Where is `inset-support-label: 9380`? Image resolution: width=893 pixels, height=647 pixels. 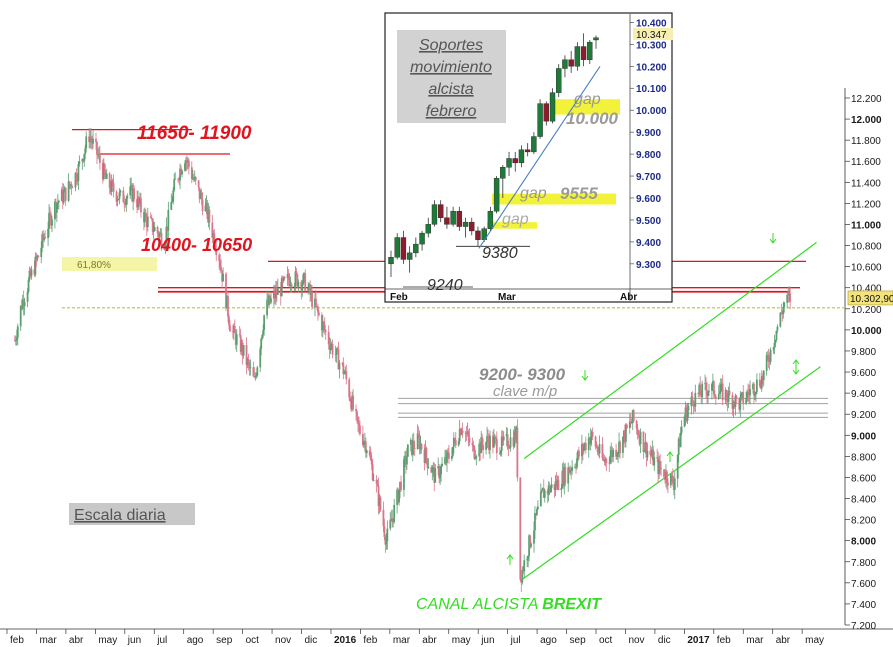
inset-support-label: 9380 is located at coordinates (500, 253).